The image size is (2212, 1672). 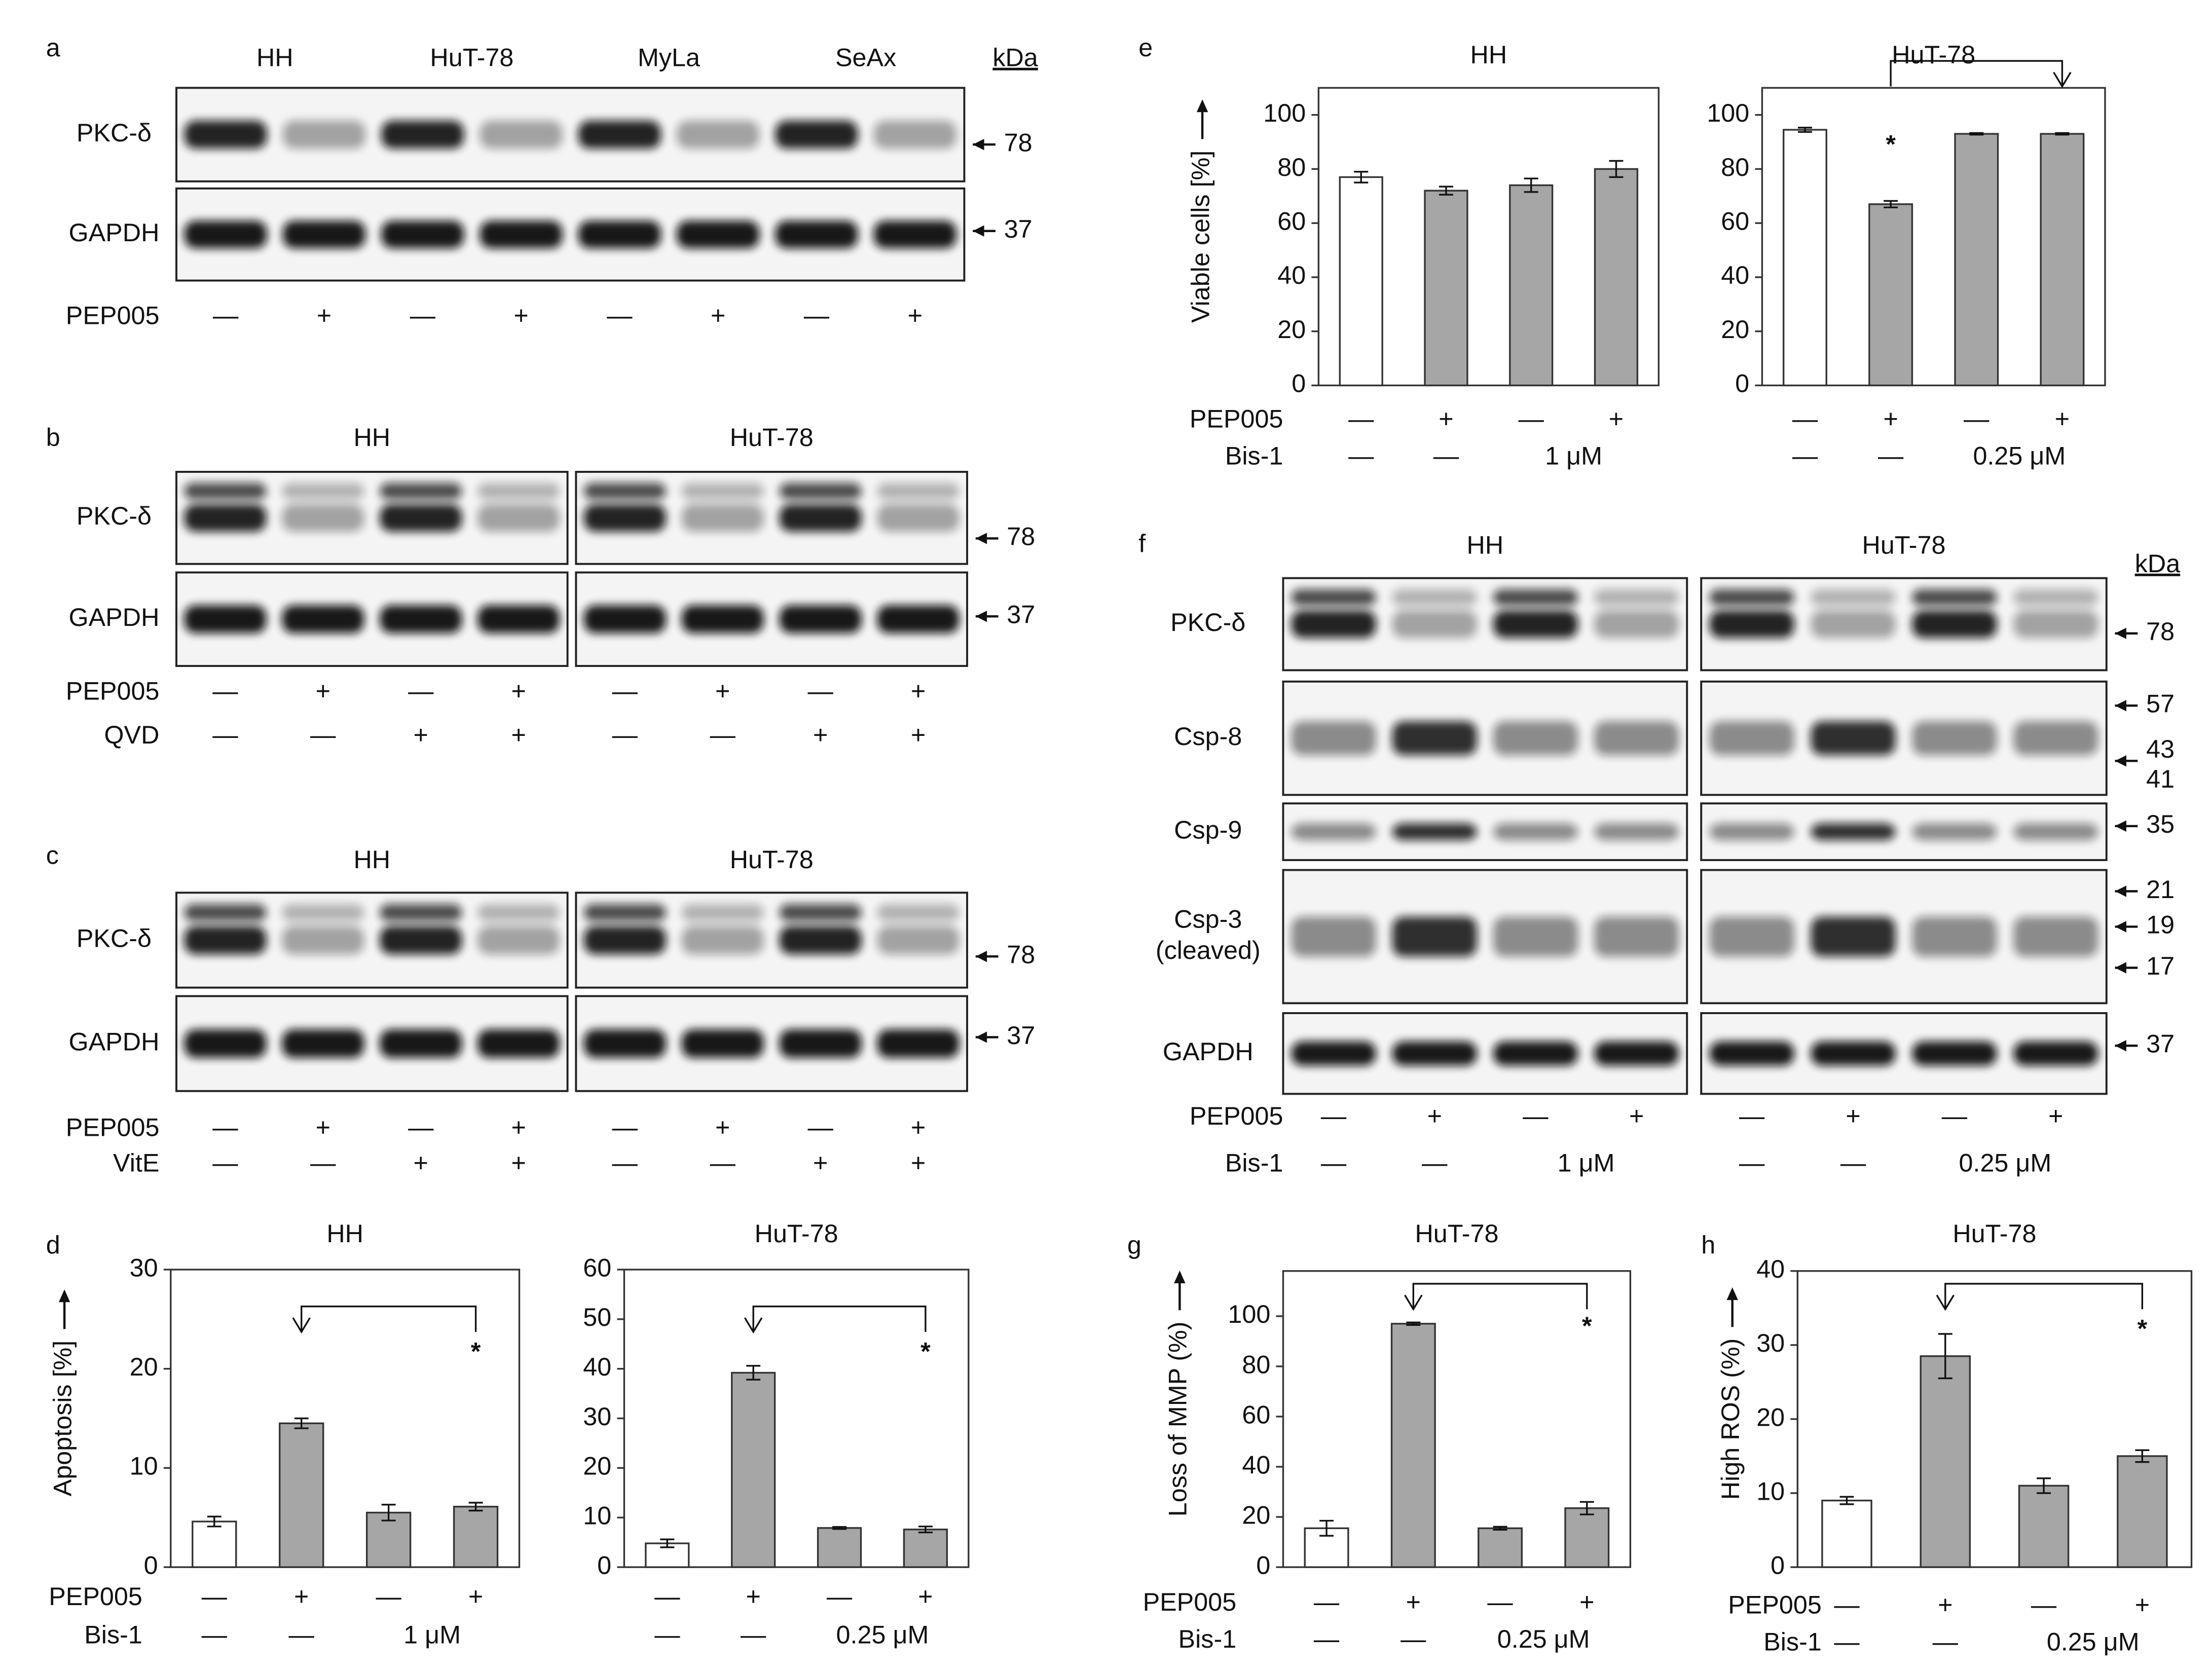 What do you see at coordinates (597, 1466) in the screenshot?
I see `y-tick-label: 20` at bounding box center [597, 1466].